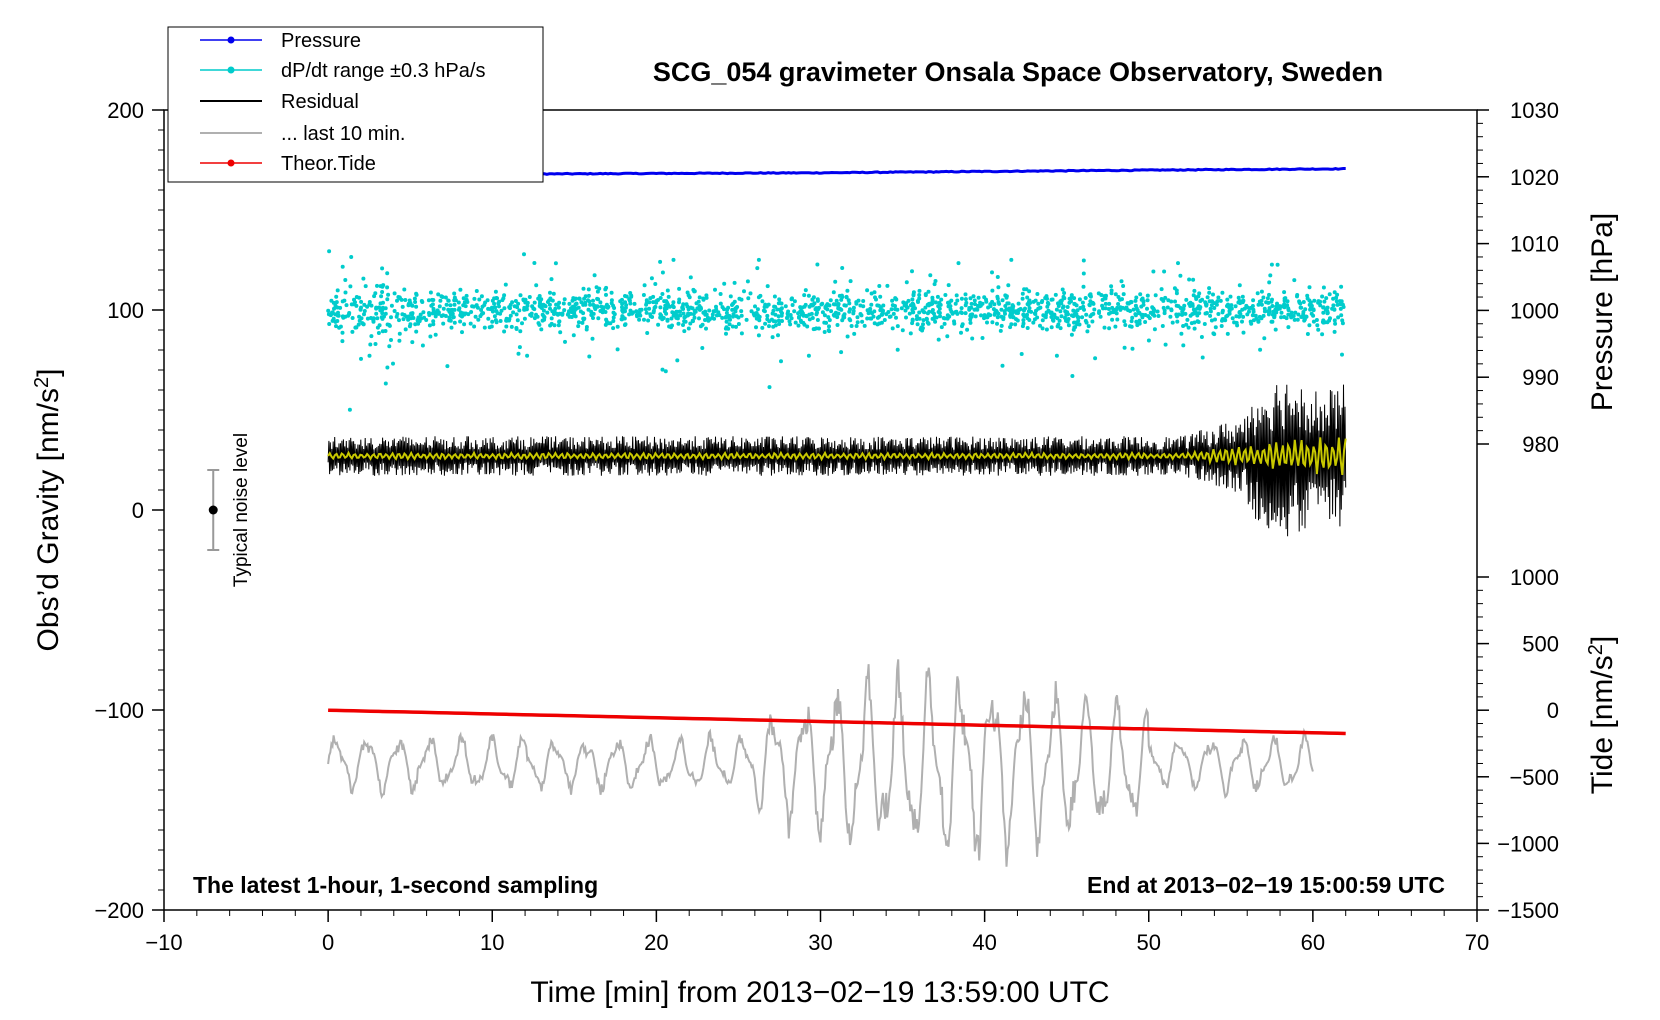 This screenshot has width=1660, height=1020. What do you see at coordinates (1534, 310) in the screenshot?
I see `pressure-tick-label: 1000` at bounding box center [1534, 310].